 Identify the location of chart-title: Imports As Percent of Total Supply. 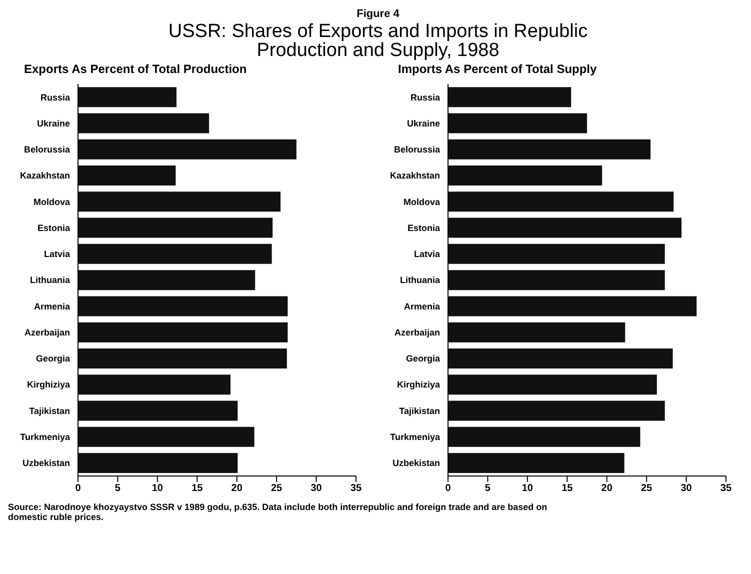
(498, 70).